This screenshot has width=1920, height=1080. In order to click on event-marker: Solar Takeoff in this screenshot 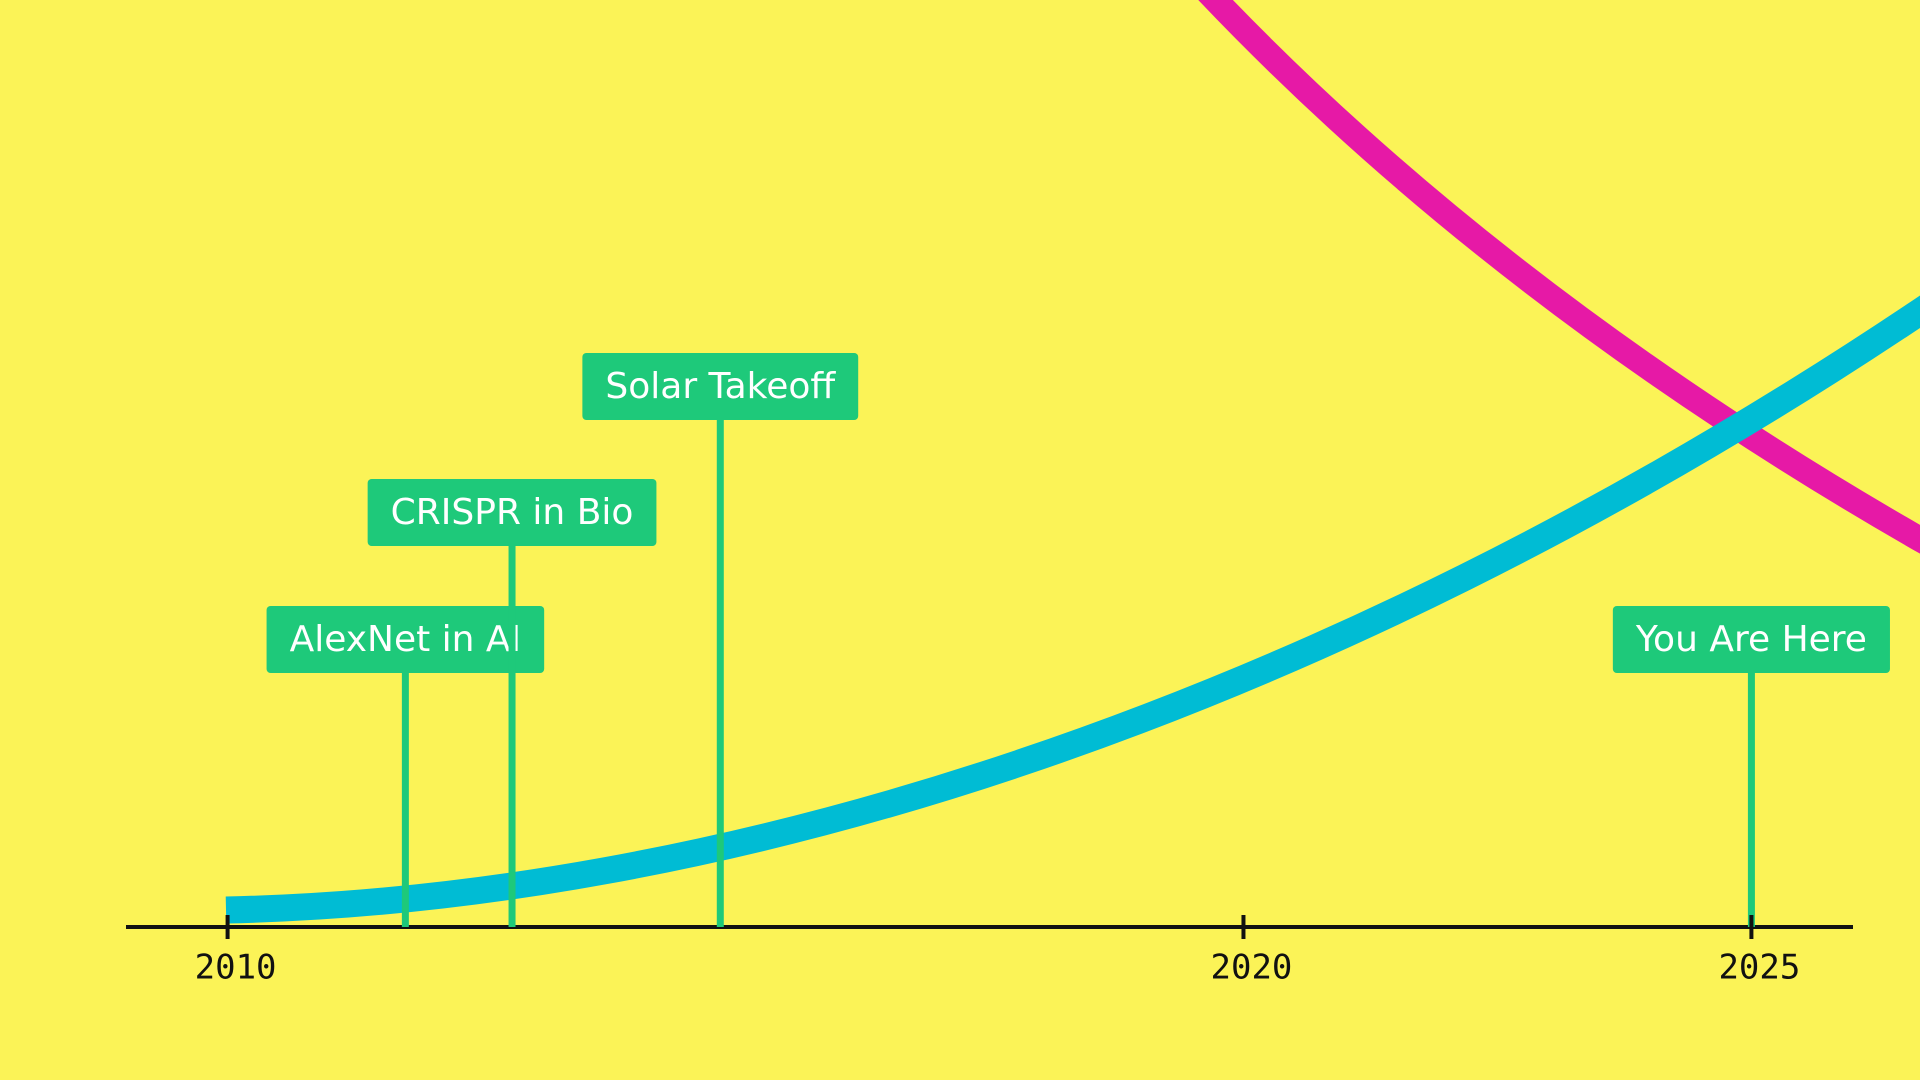, I will do `click(720, 386)`.